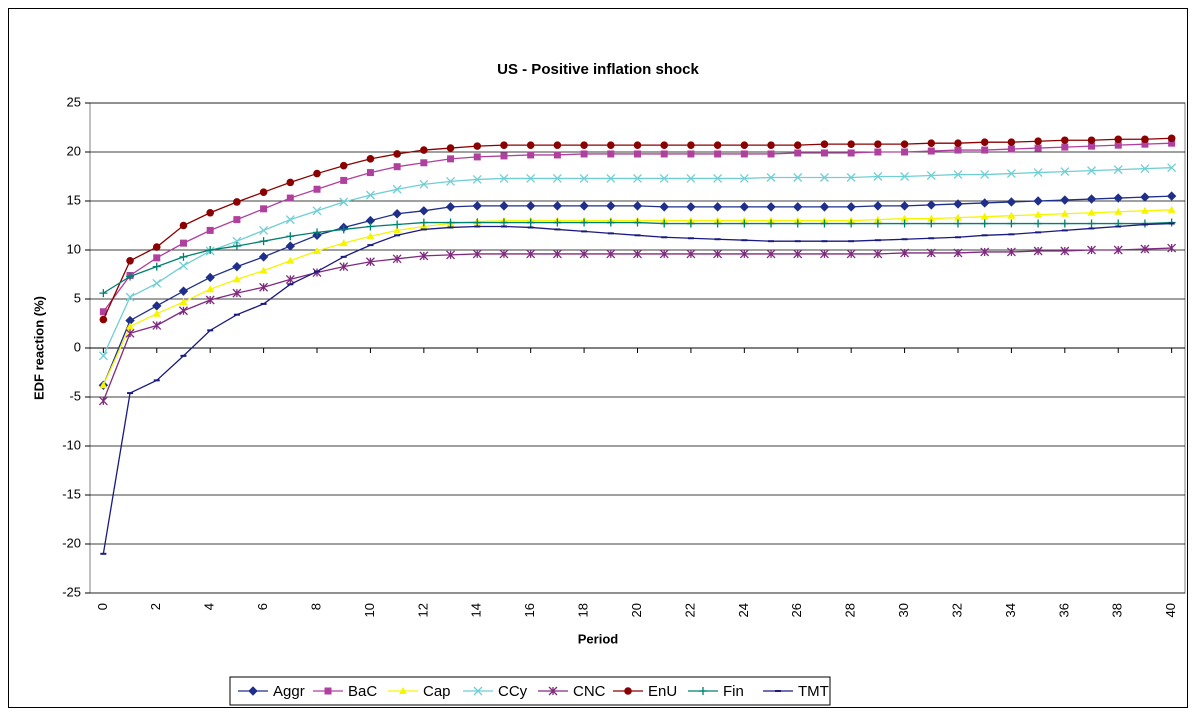  What do you see at coordinates (74, 150) in the screenshot?
I see `y-tick-label: 20` at bounding box center [74, 150].